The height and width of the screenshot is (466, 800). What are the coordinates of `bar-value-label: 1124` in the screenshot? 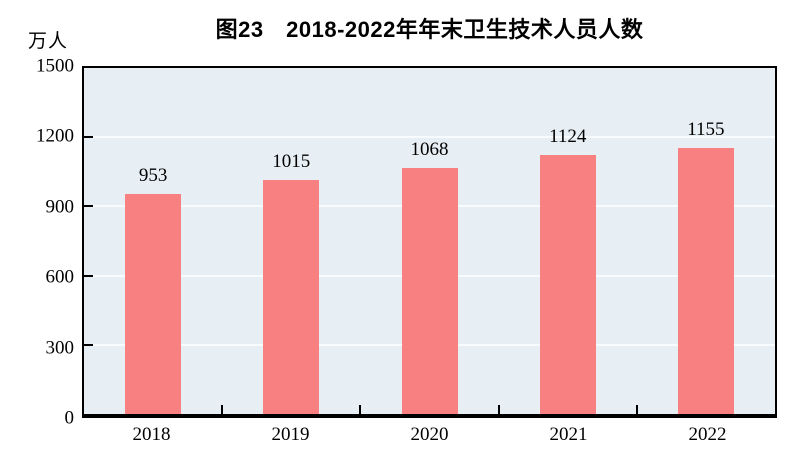 It's located at (568, 136).